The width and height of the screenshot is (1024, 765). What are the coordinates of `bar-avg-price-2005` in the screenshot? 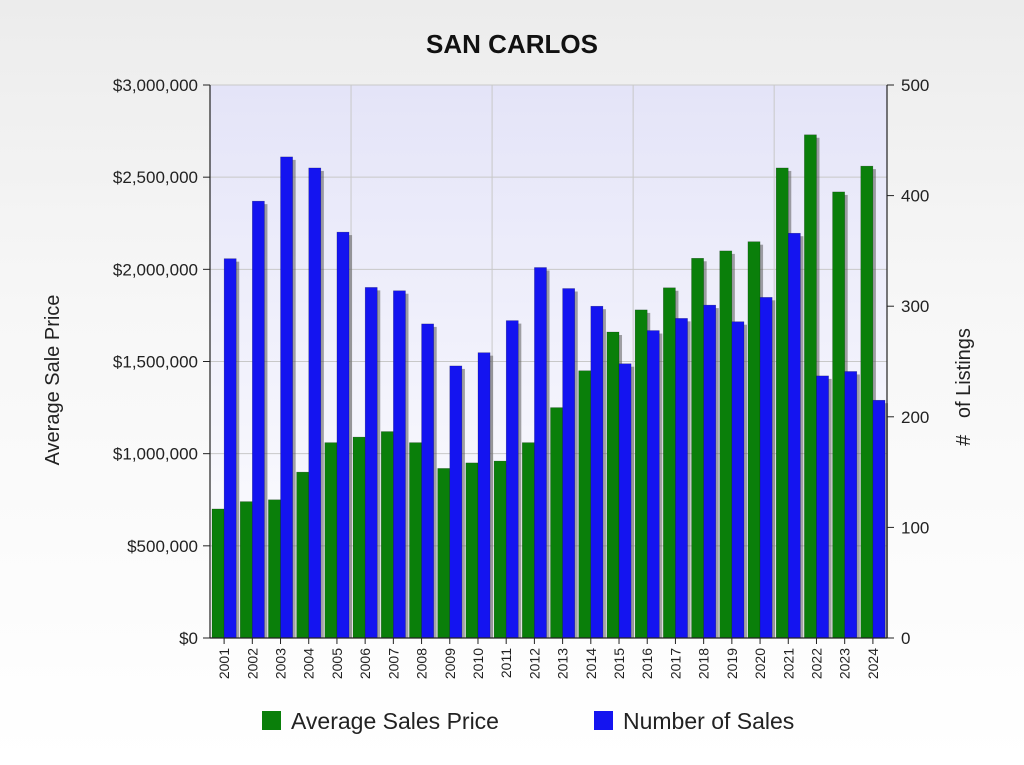 It's located at (331, 540).